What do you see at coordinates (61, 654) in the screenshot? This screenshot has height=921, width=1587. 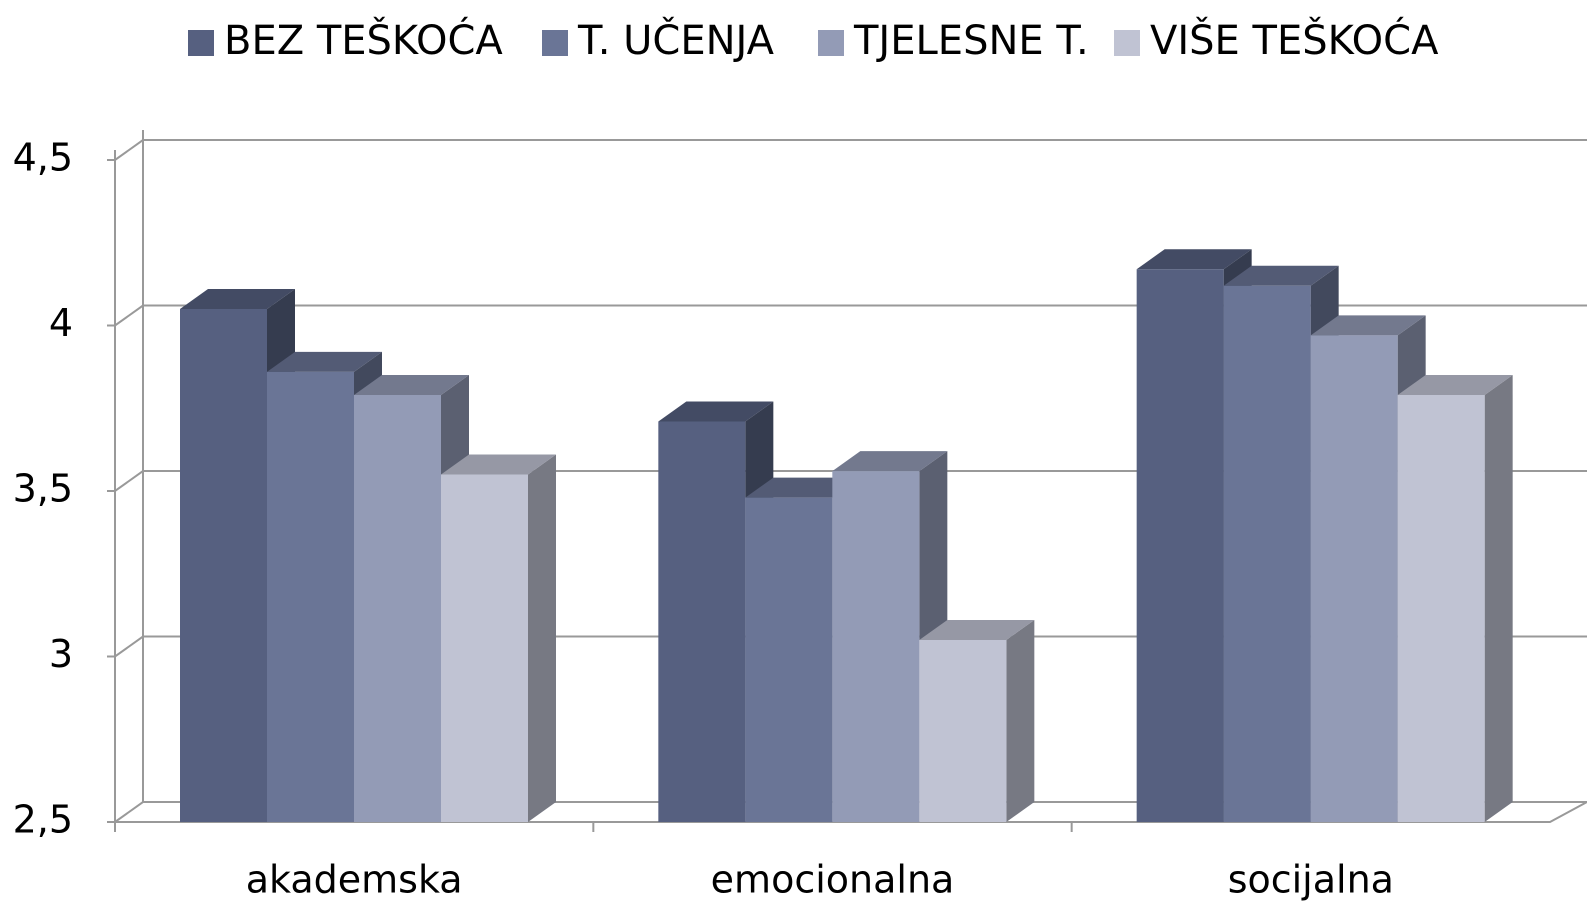 I see `y-tick-label: 3` at bounding box center [61, 654].